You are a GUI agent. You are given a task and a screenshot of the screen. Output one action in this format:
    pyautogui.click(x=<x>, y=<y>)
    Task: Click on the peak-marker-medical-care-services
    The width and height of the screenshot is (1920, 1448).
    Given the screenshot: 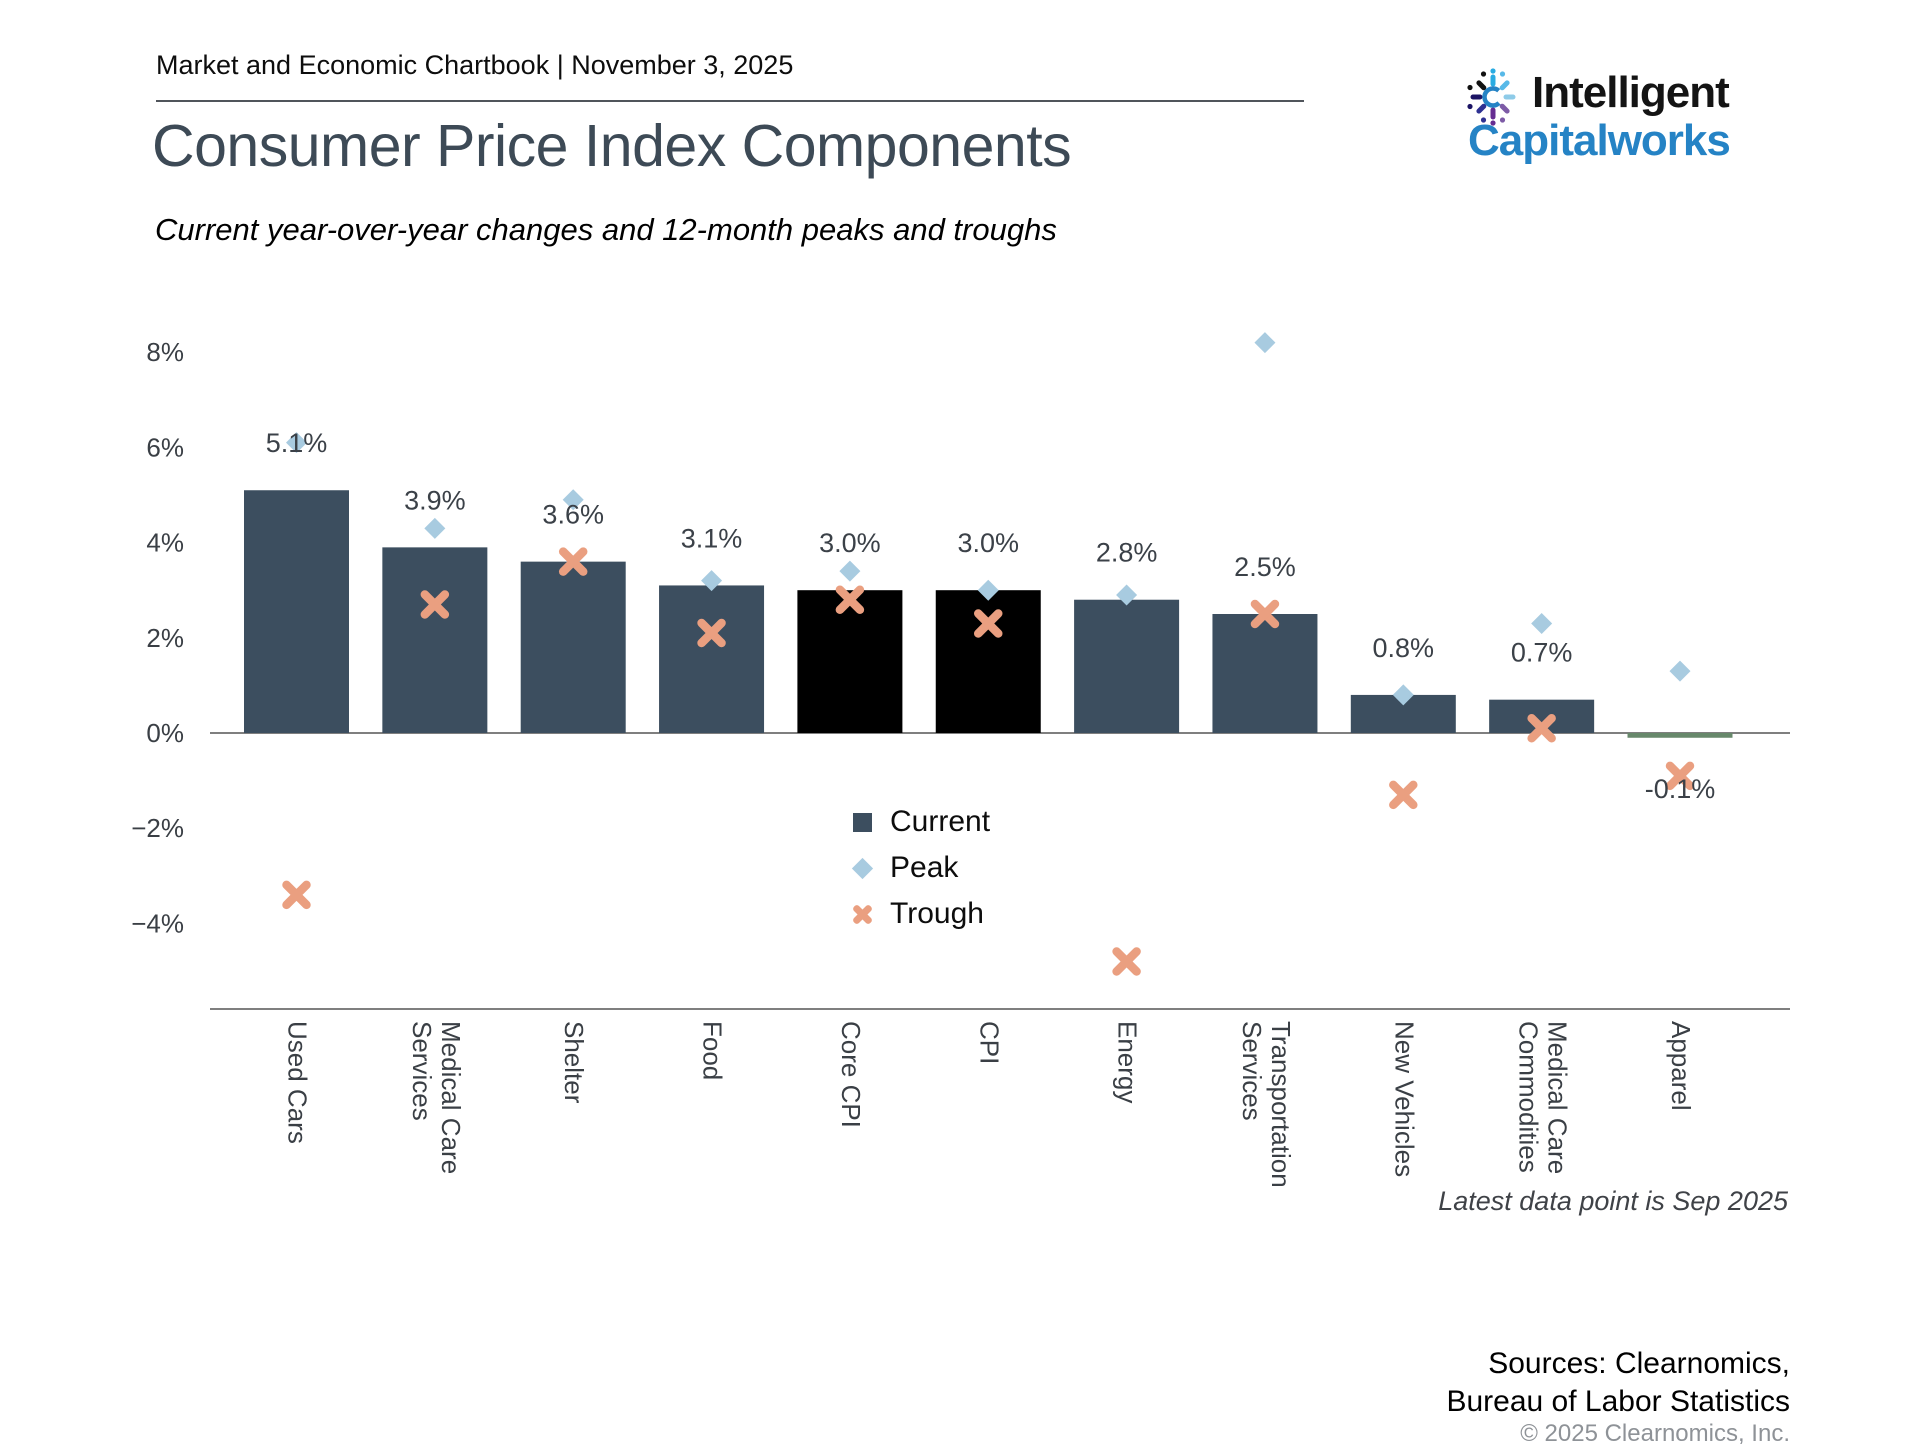 What is the action you would take?
    pyautogui.click(x=435, y=528)
    